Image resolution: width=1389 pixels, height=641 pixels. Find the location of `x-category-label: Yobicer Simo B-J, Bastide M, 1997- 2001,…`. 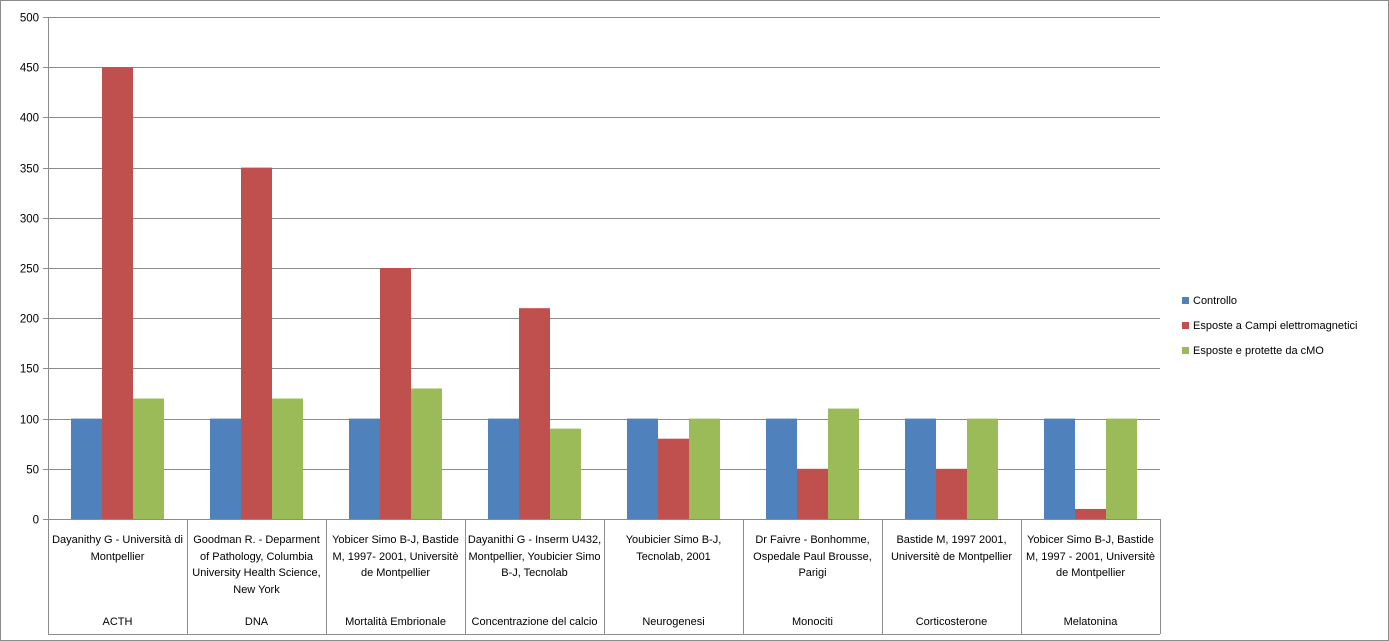

x-category-label: Yobicer Simo B-J, Bastide M, 1997- 2001,… is located at coordinates (395, 556).